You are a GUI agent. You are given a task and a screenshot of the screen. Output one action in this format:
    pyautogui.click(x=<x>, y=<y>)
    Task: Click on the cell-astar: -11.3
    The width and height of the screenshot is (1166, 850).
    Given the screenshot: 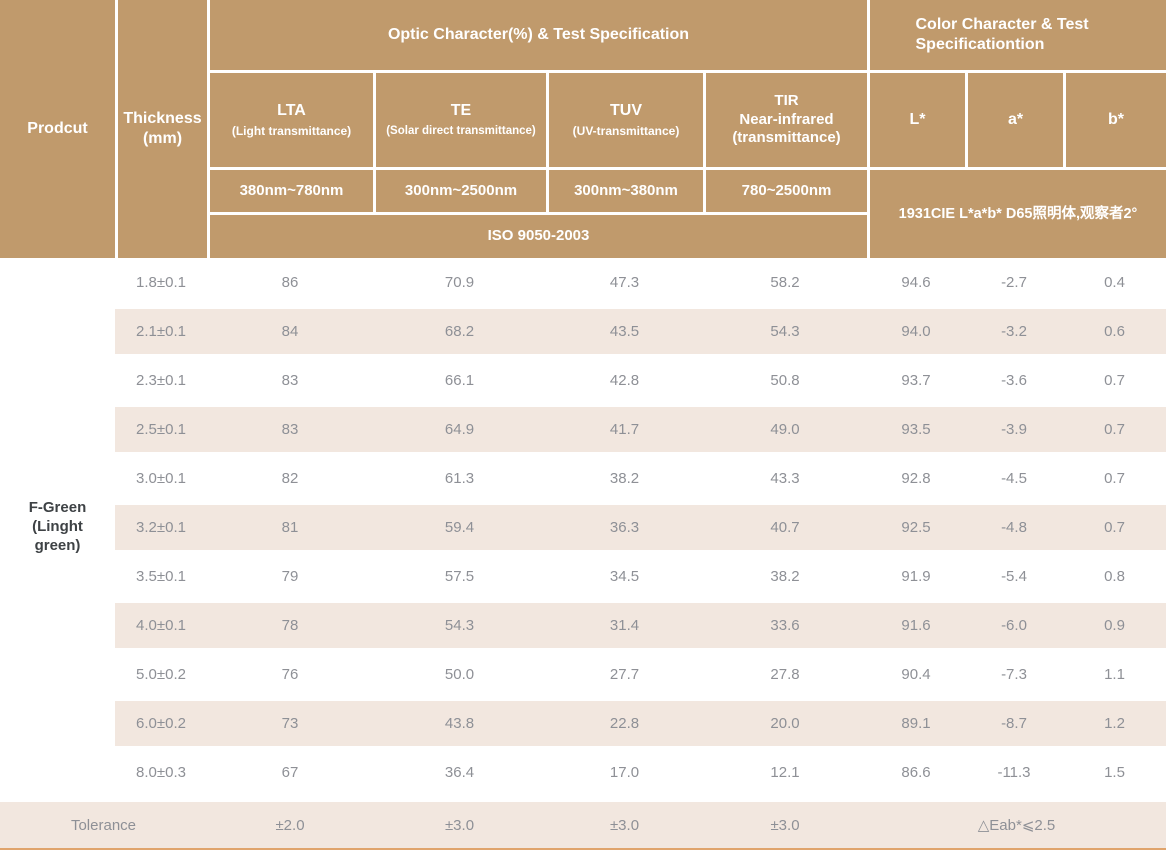 What is the action you would take?
    pyautogui.click(x=1014, y=772)
    